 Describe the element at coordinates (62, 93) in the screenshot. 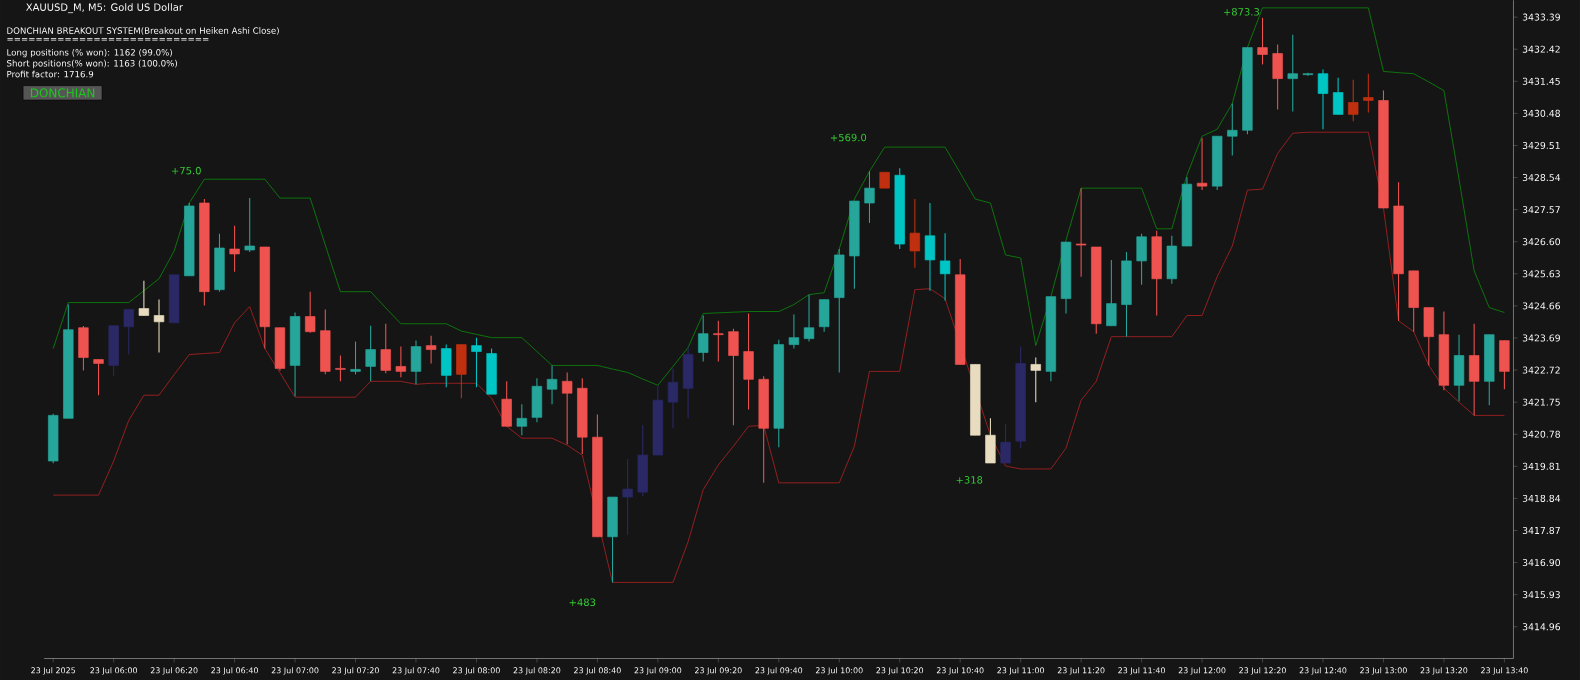

I see `annotation: DONCHIAN` at that location.